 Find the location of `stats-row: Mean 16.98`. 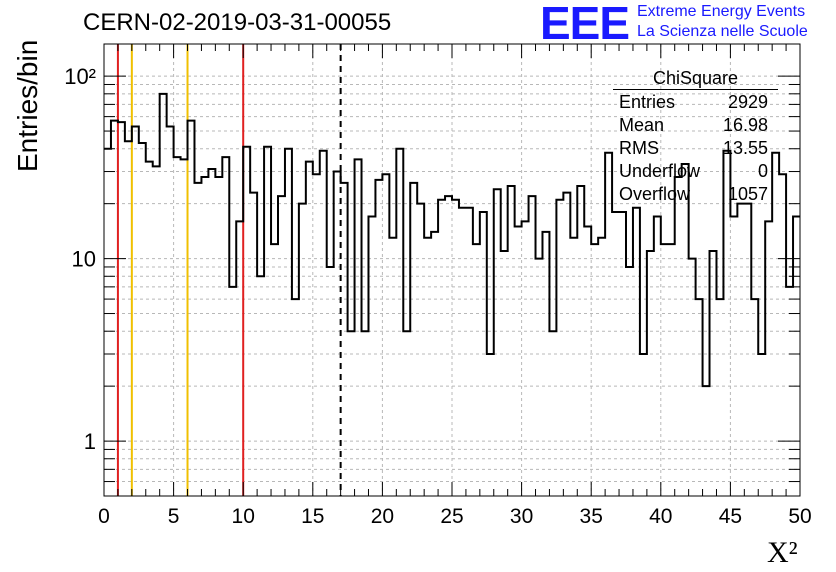

stats-row: Mean 16.98 is located at coordinates (695, 125).